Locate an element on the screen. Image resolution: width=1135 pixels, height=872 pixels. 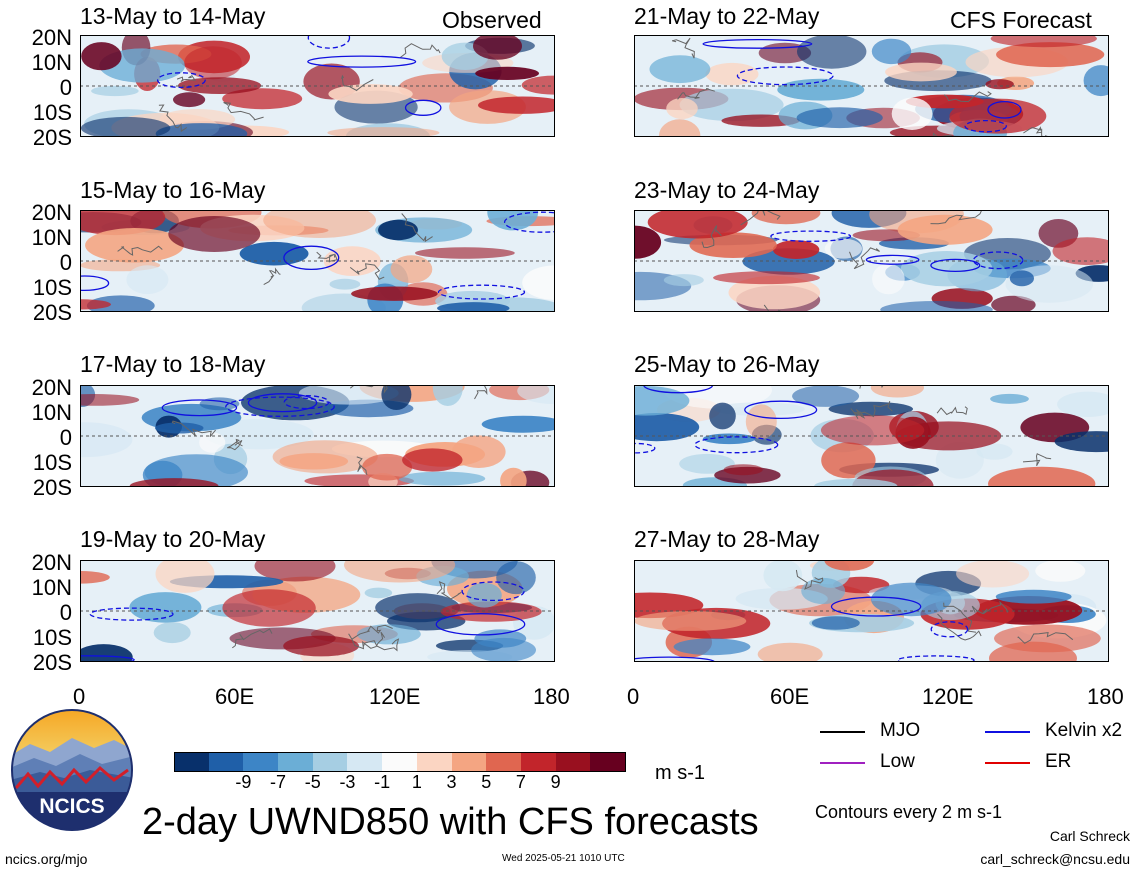
x-tick-label: 60E is located at coordinates (235, 696).